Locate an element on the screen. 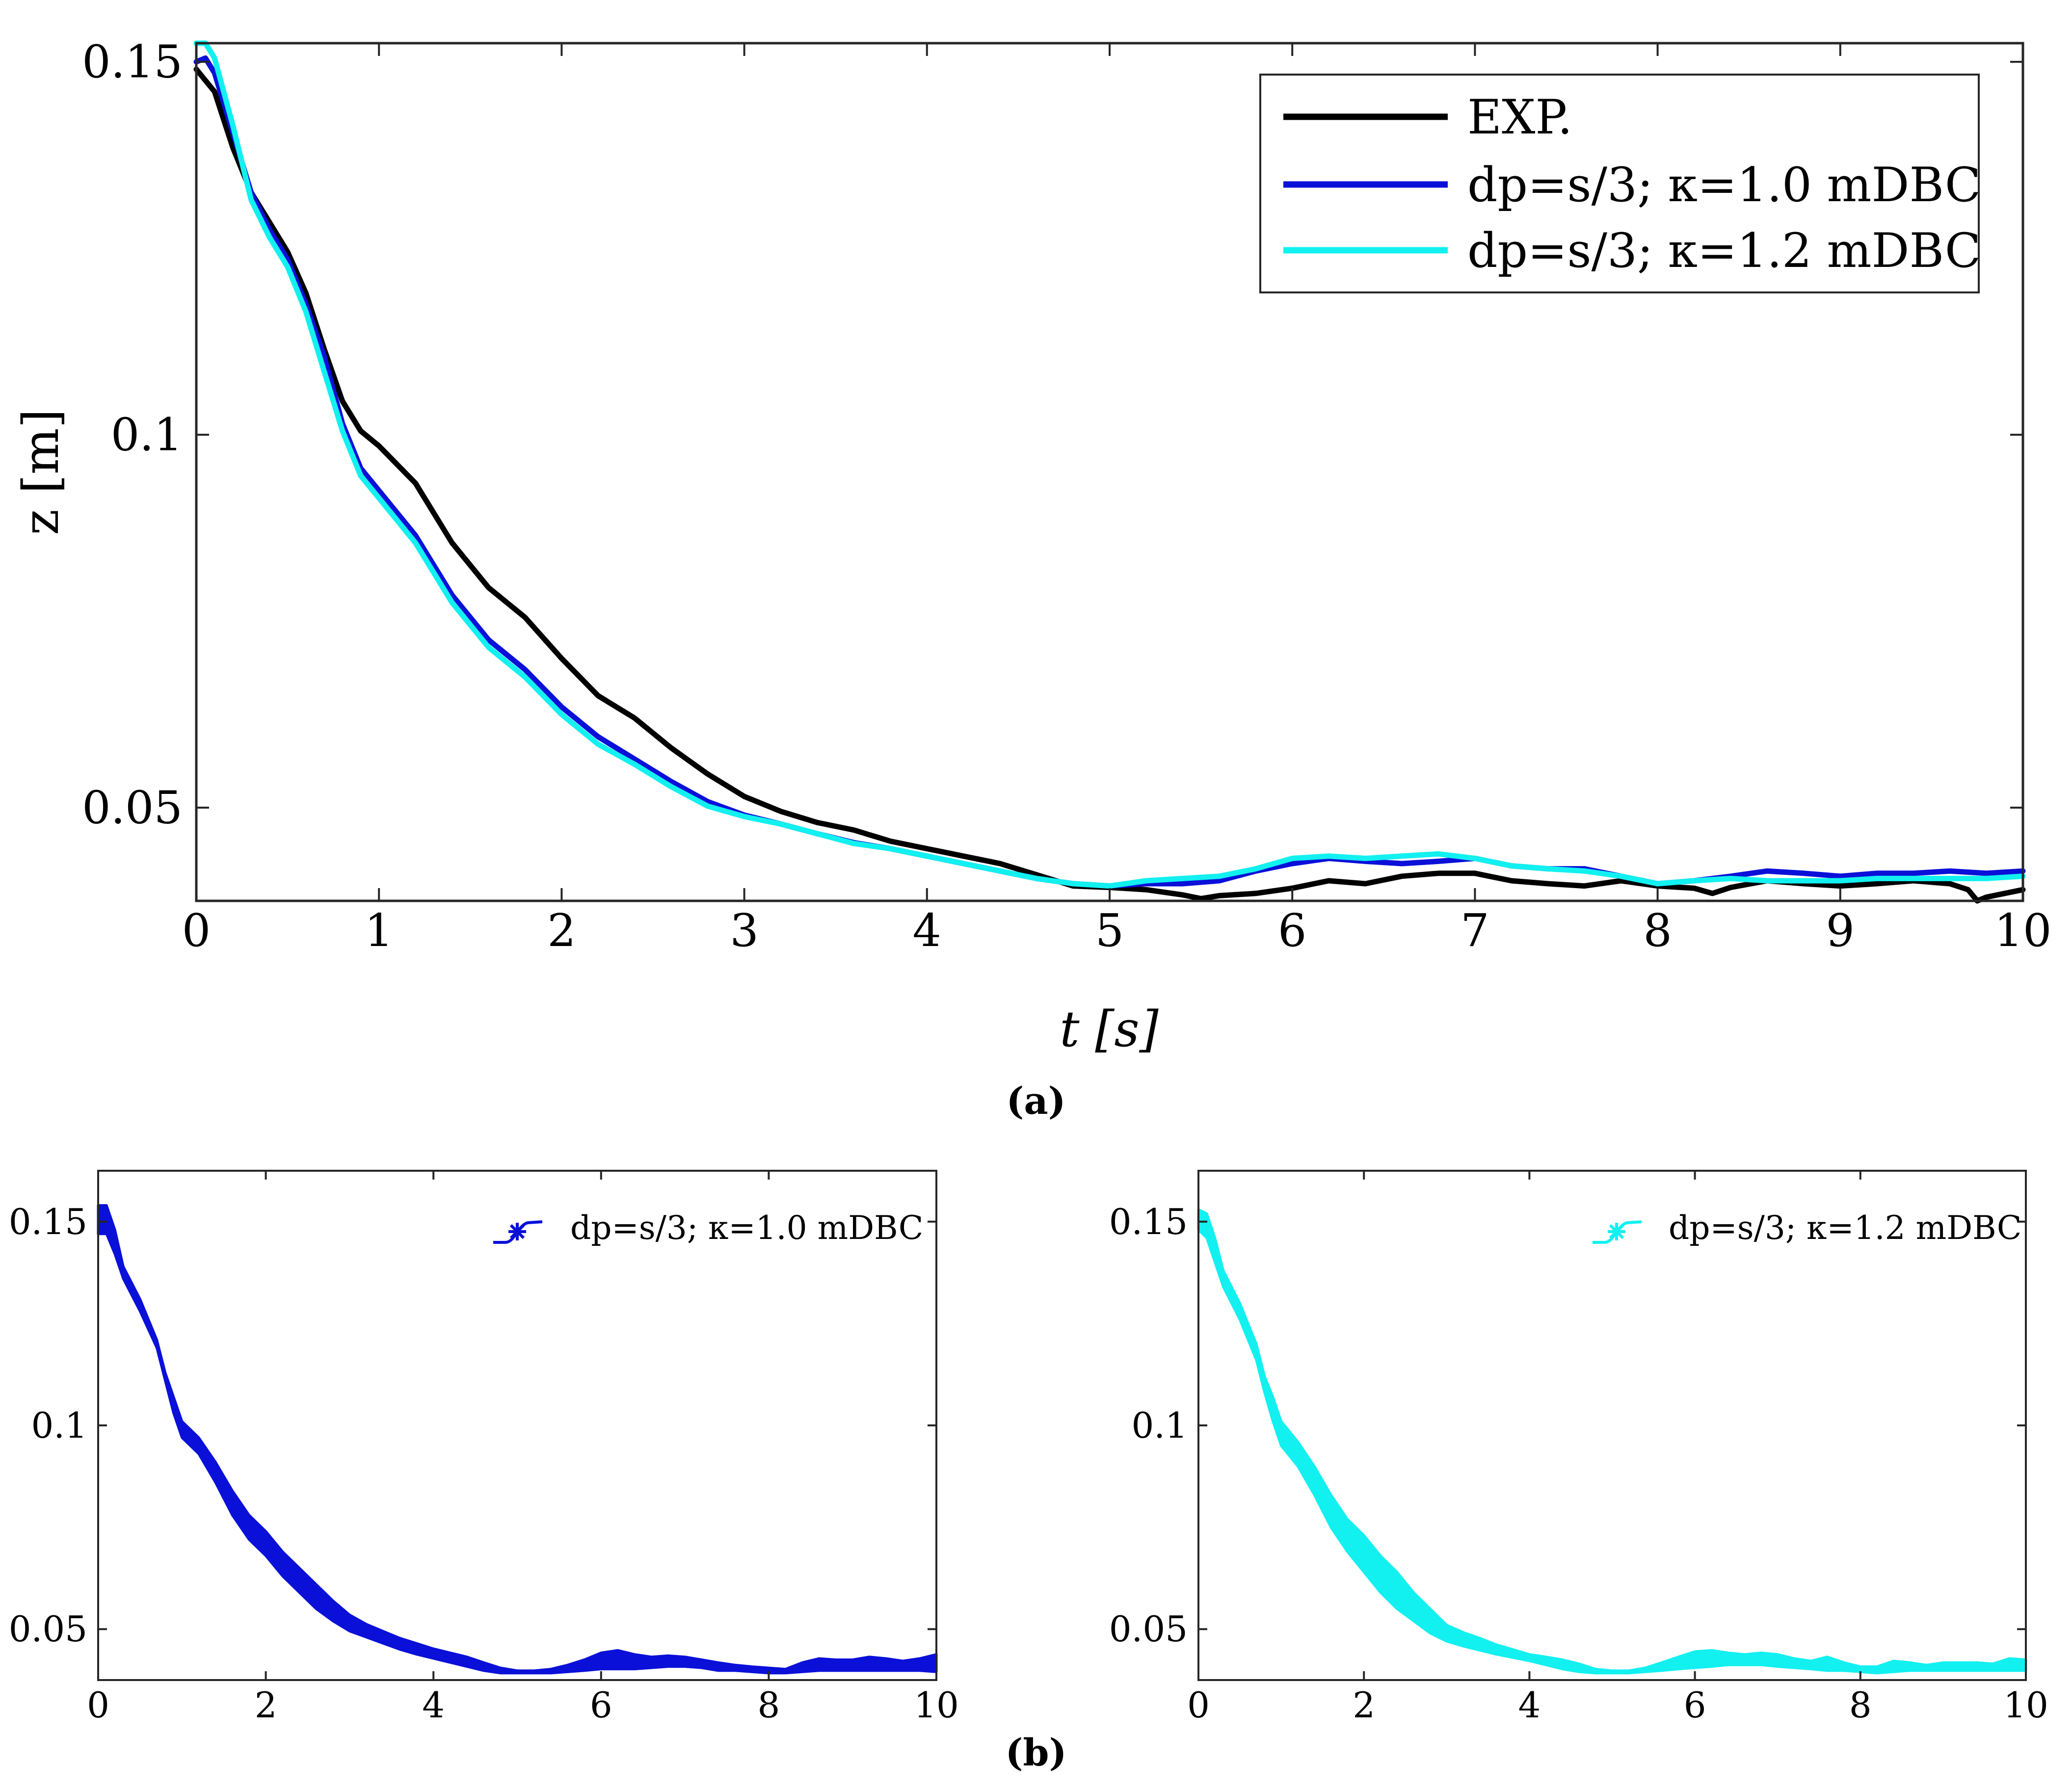 The image size is (2072, 1788). x-tick-label-a: 8 is located at coordinates (1657, 930).